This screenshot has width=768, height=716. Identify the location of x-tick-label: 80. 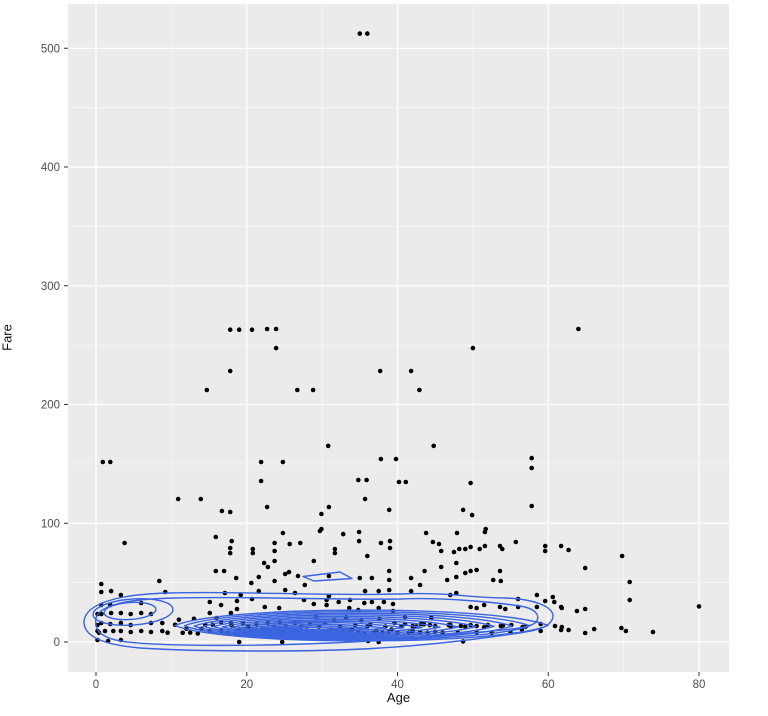
(699, 685).